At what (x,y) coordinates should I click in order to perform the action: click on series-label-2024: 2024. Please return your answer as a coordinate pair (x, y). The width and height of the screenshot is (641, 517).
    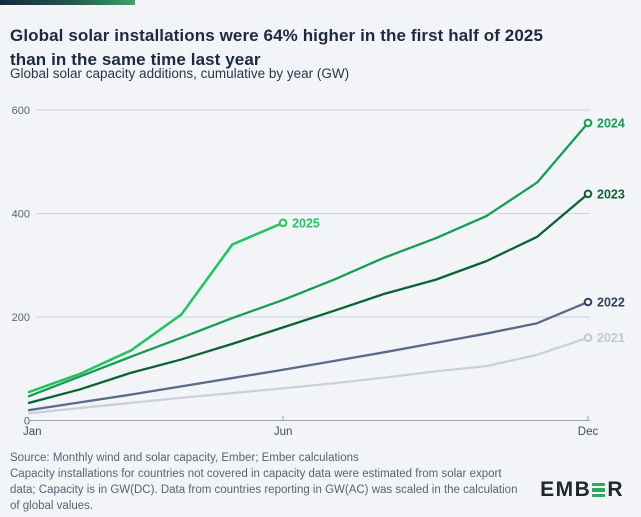
    Looking at the image, I should click on (611, 123).